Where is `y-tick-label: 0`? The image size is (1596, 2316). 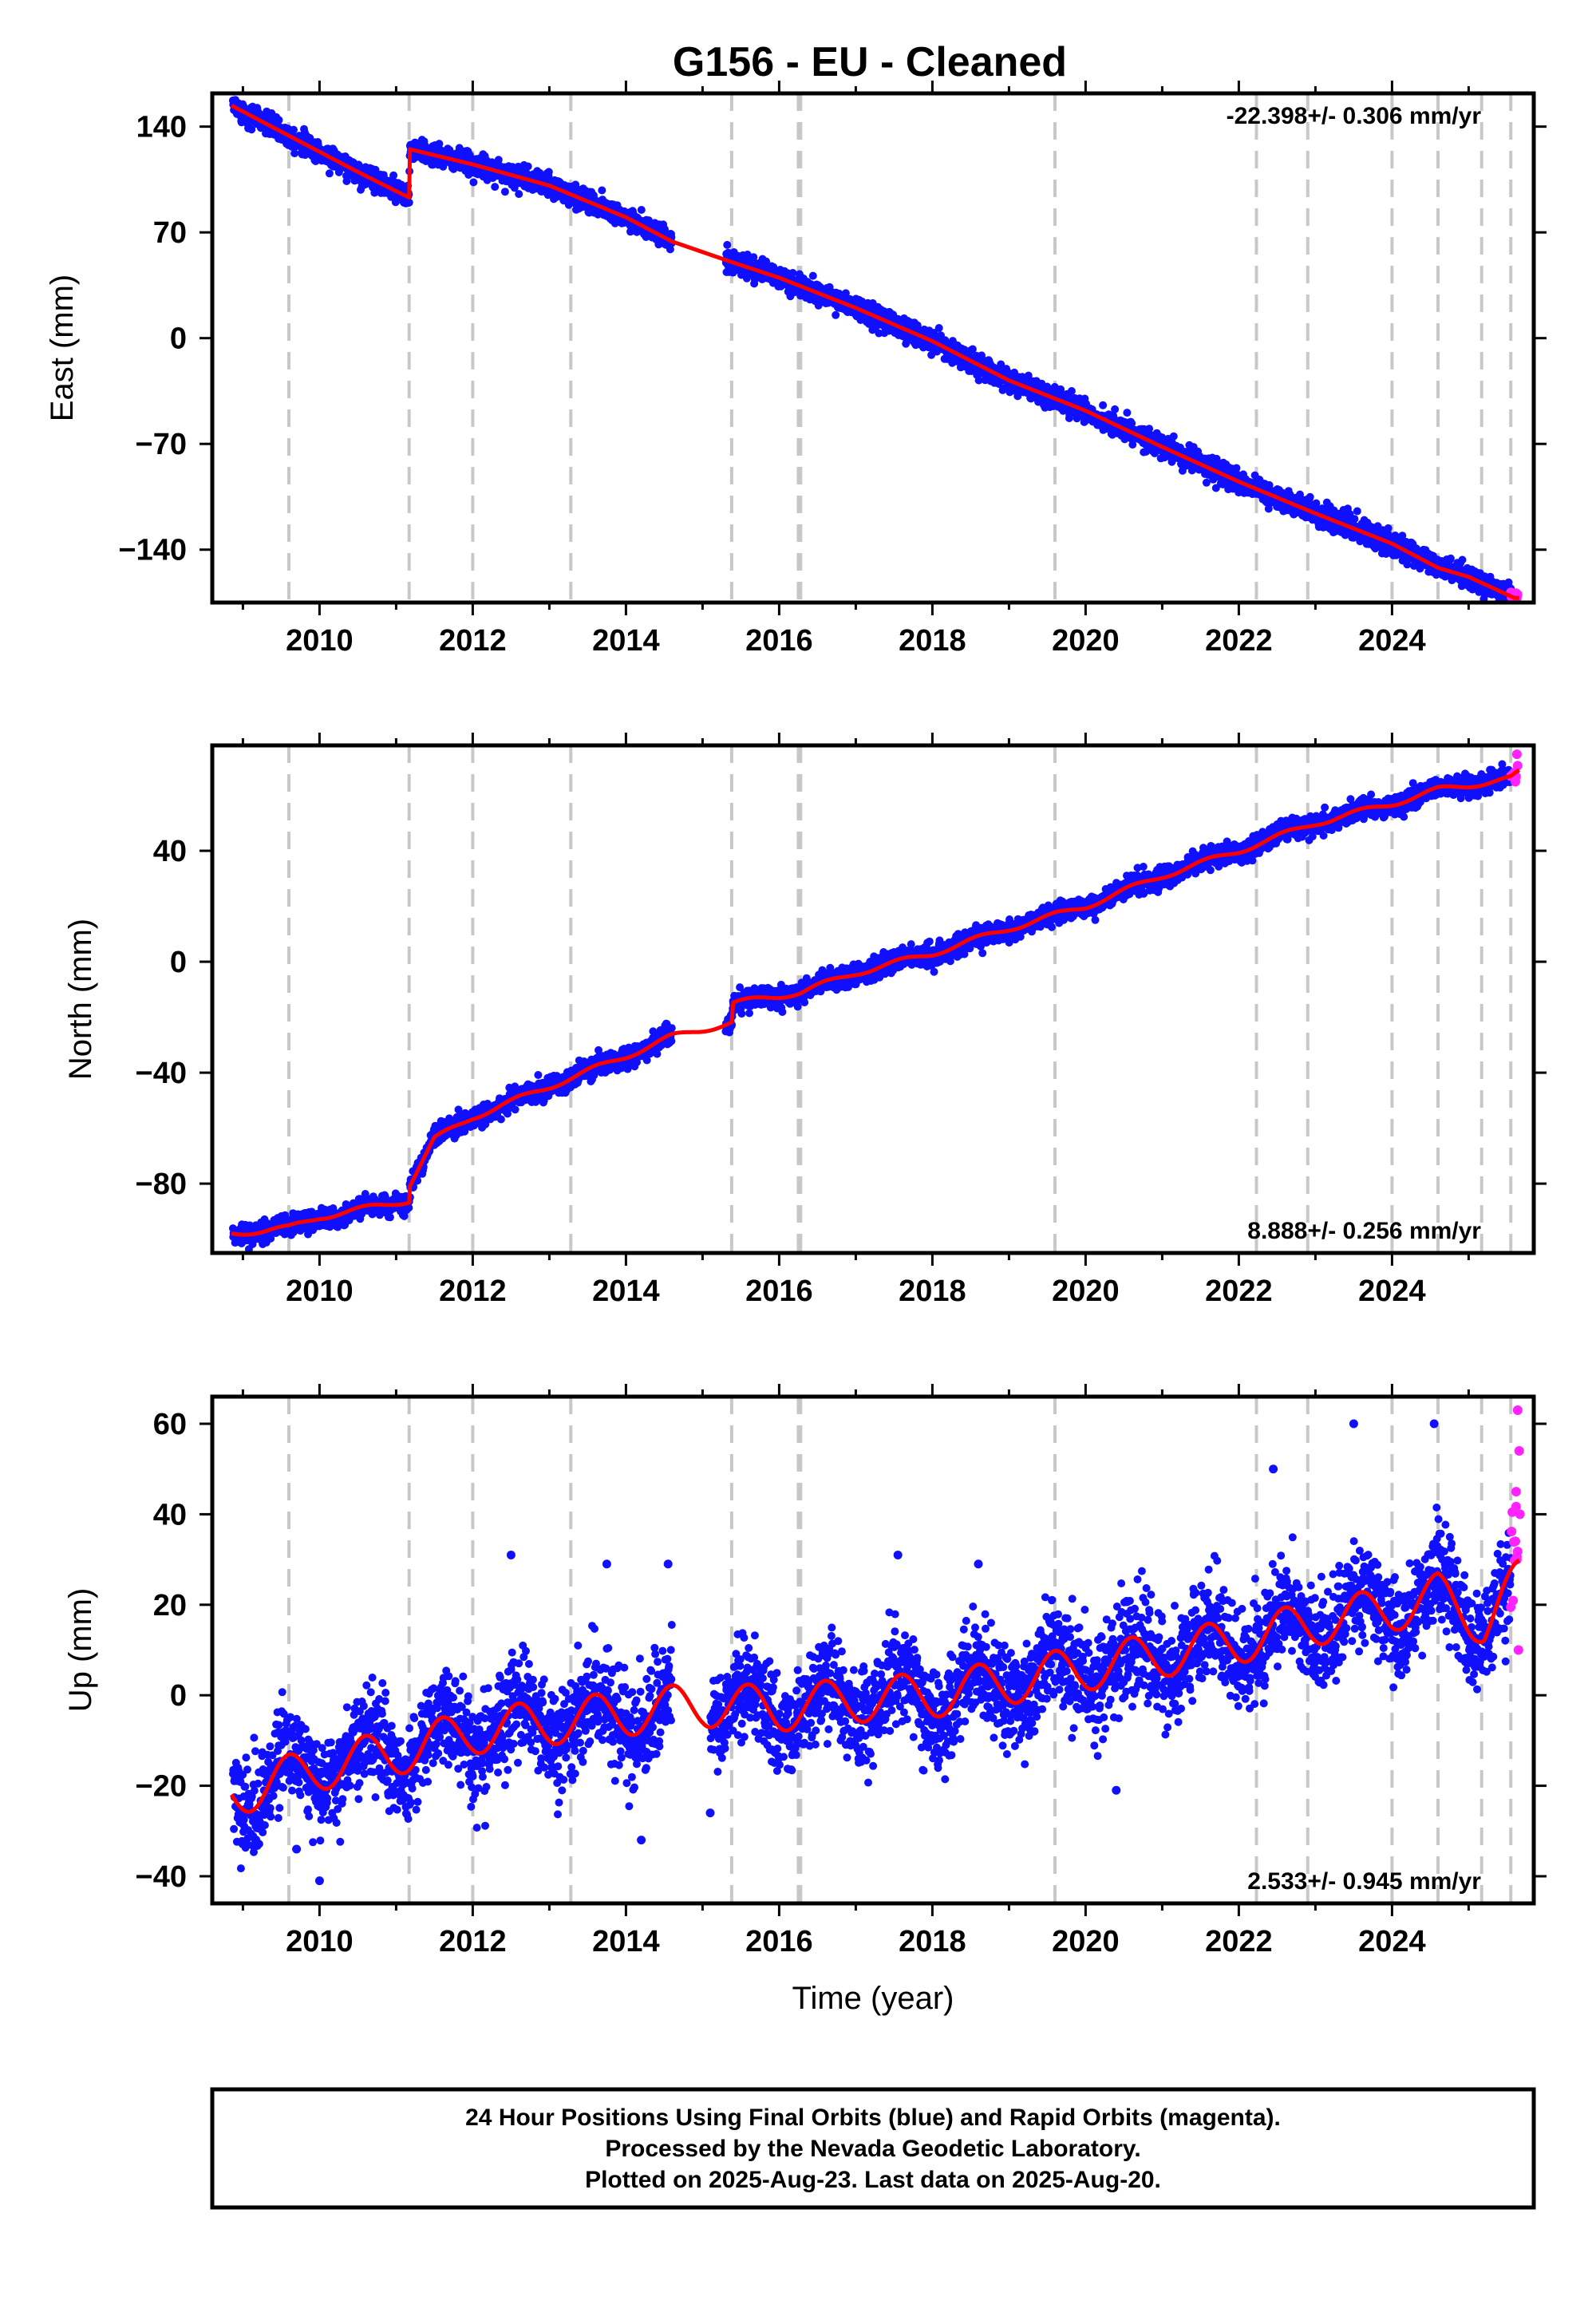
y-tick-label: 0 is located at coordinates (178, 339).